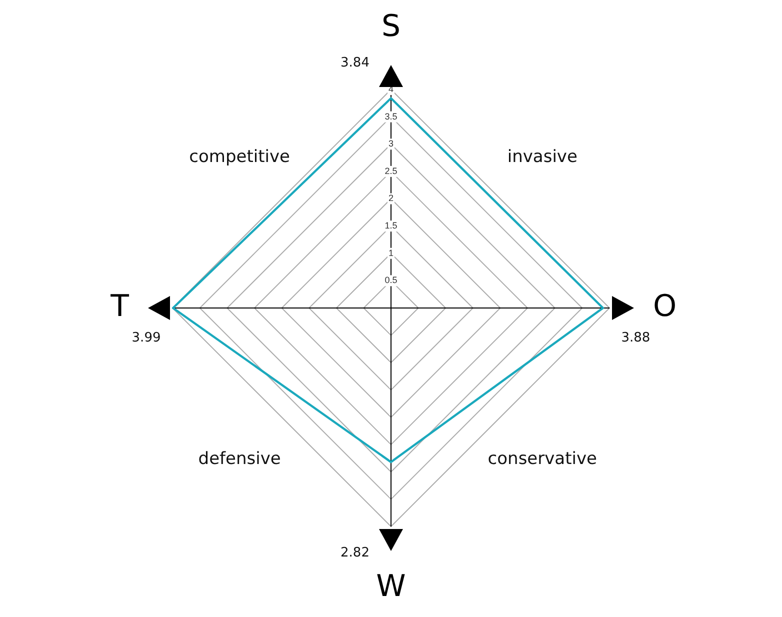 This screenshot has height=617, width=782. Describe the element at coordinates (391, 198) in the screenshot. I see `y-tick-label: 2` at that location.